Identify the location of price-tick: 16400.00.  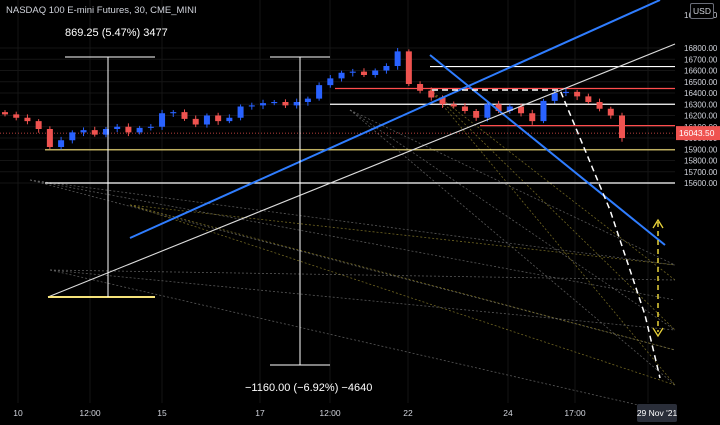
(701, 93).